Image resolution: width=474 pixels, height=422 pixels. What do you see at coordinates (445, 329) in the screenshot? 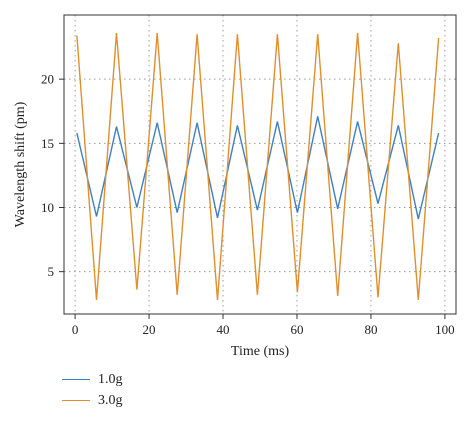
I see `x-tick-label-5: 100` at bounding box center [445, 329].